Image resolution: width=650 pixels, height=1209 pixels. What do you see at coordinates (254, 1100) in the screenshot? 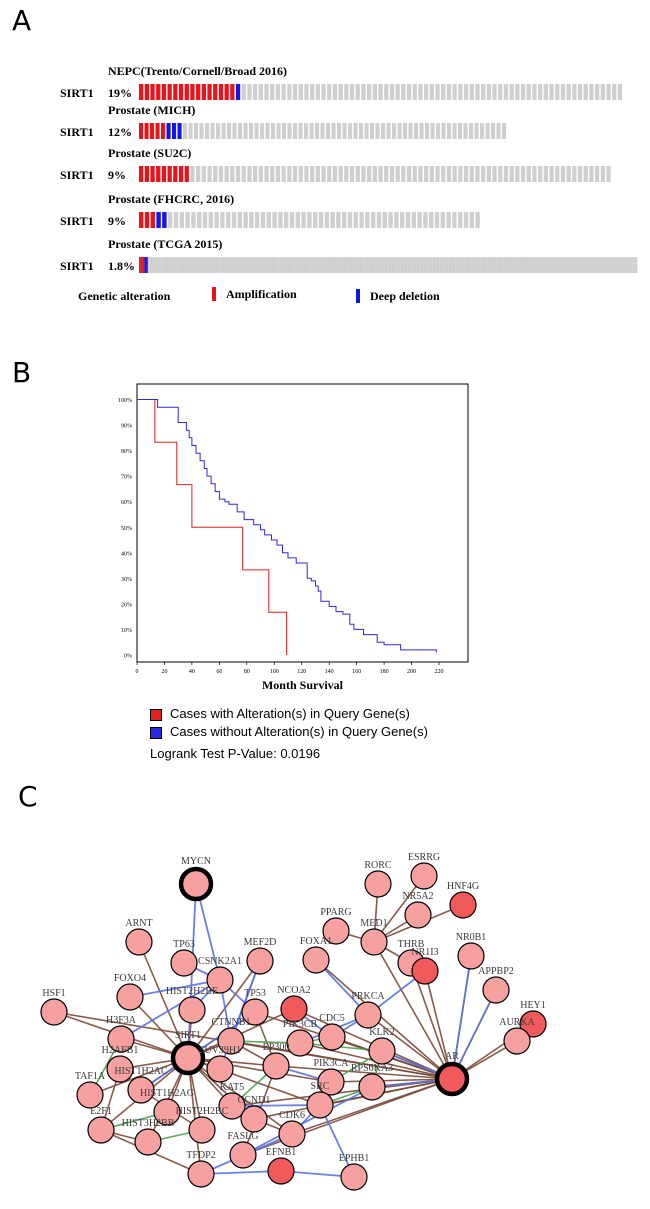
I see `node-label-ccnd1: CCND1` at bounding box center [254, 1100].